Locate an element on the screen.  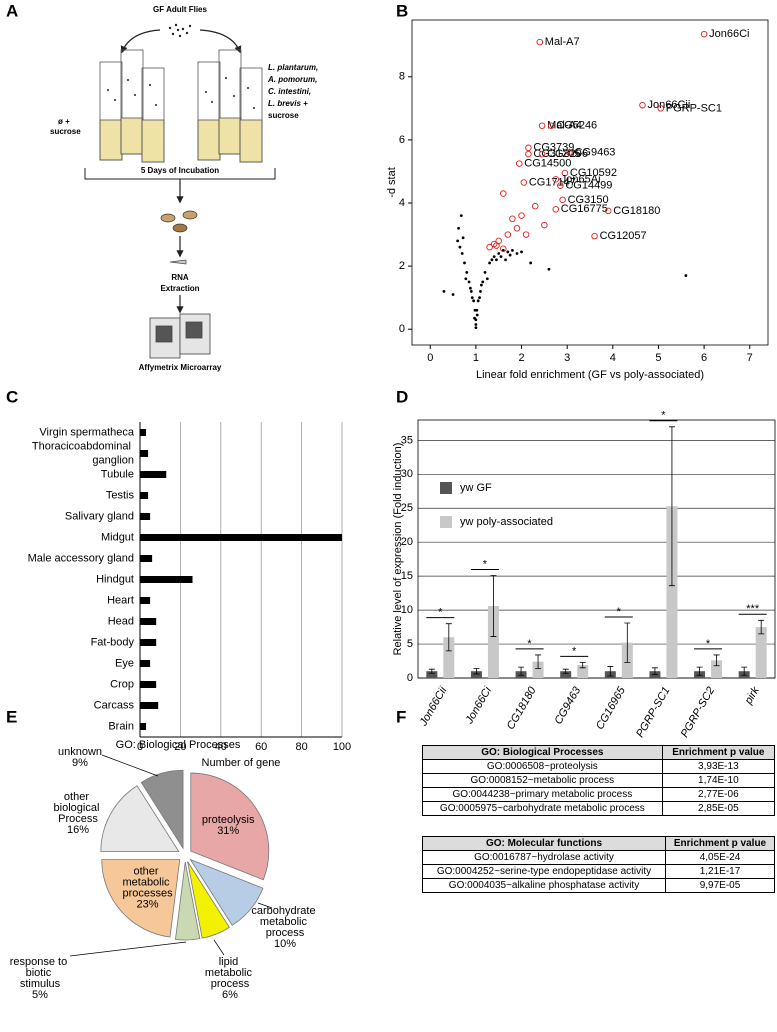
category-label: Male accessory gland is located at coordinates (81, 558).